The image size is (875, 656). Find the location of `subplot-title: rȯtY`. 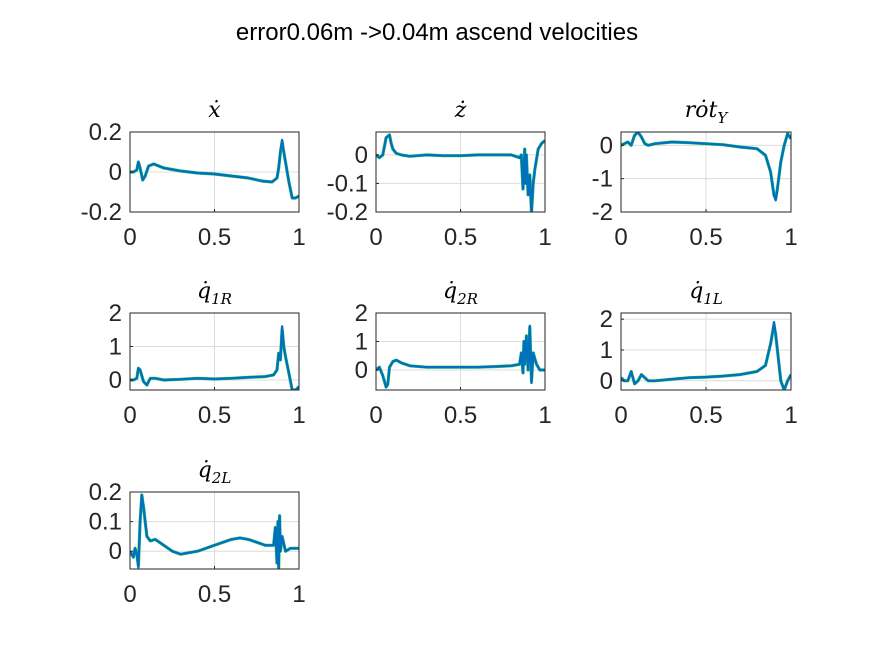

subplot-title: rȯtY is located at coordinates (707, 112).